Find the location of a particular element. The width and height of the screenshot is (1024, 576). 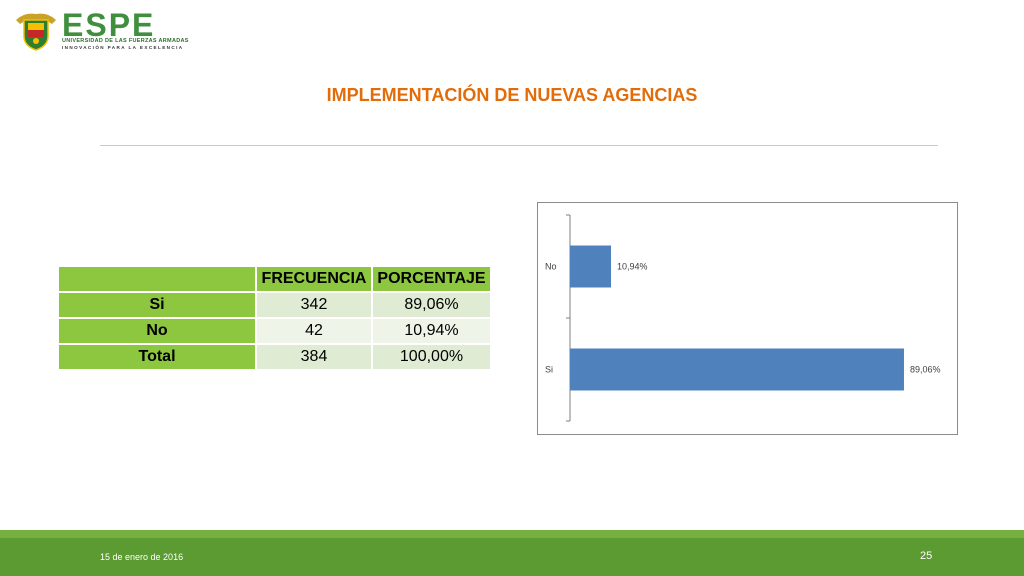

title-divider is located at coordinates (519, 145).